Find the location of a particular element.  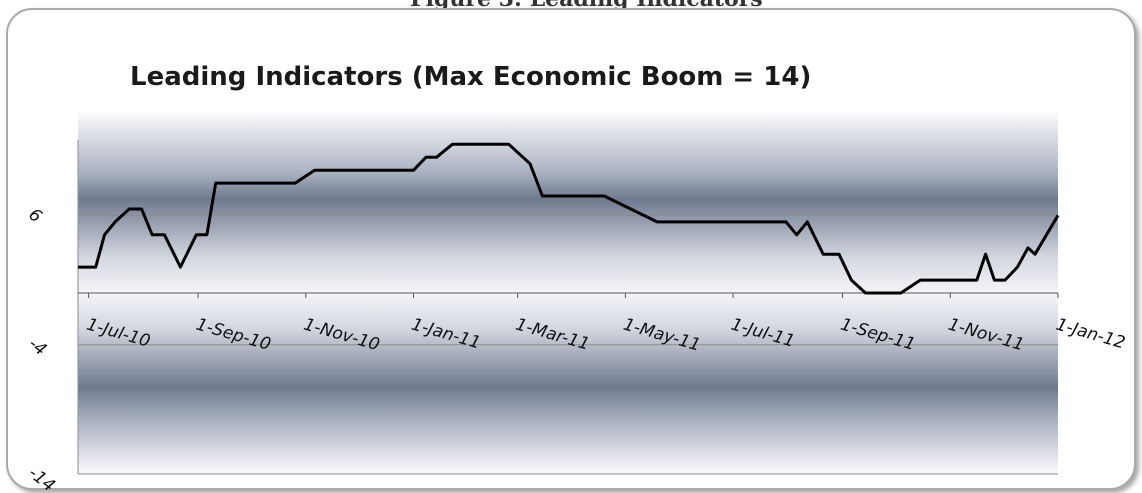

cropped-caption-text: Figure 3: Leading Indicators is located at coordinates (586, 5).